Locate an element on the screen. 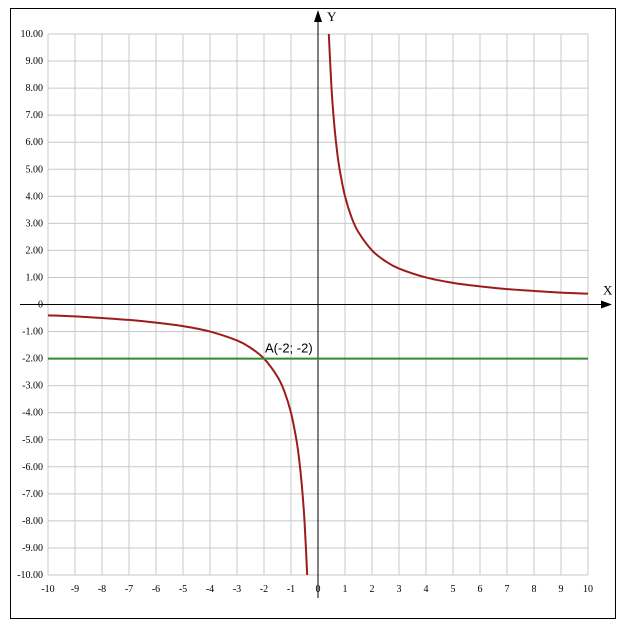  point-annotation: A(-2; -2) is located at coordinates (289, 348).